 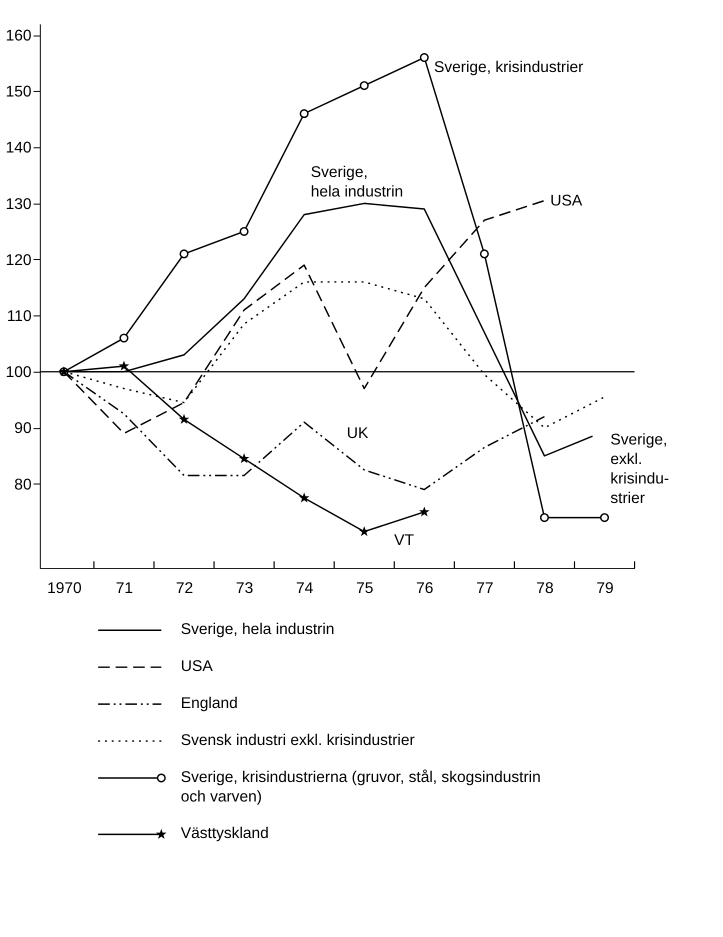 I want to click on x-tick-label: 71, so click(x=125, y=588).